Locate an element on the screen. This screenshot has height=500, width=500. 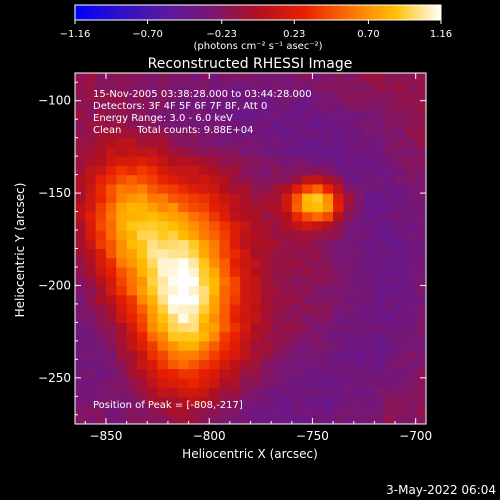
footer-date: 3-May-2022 06:04 is located at coordinates (441, 490).